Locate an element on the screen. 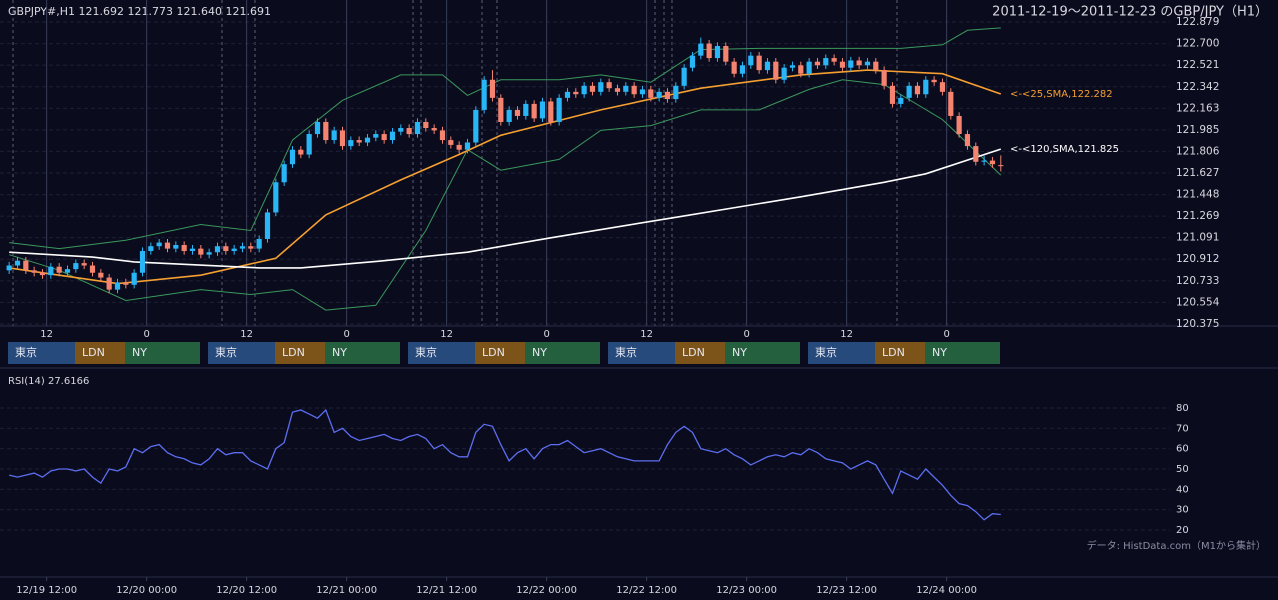  x-tick-label: 12/24 00:00 is located at coordinates (946, 590).